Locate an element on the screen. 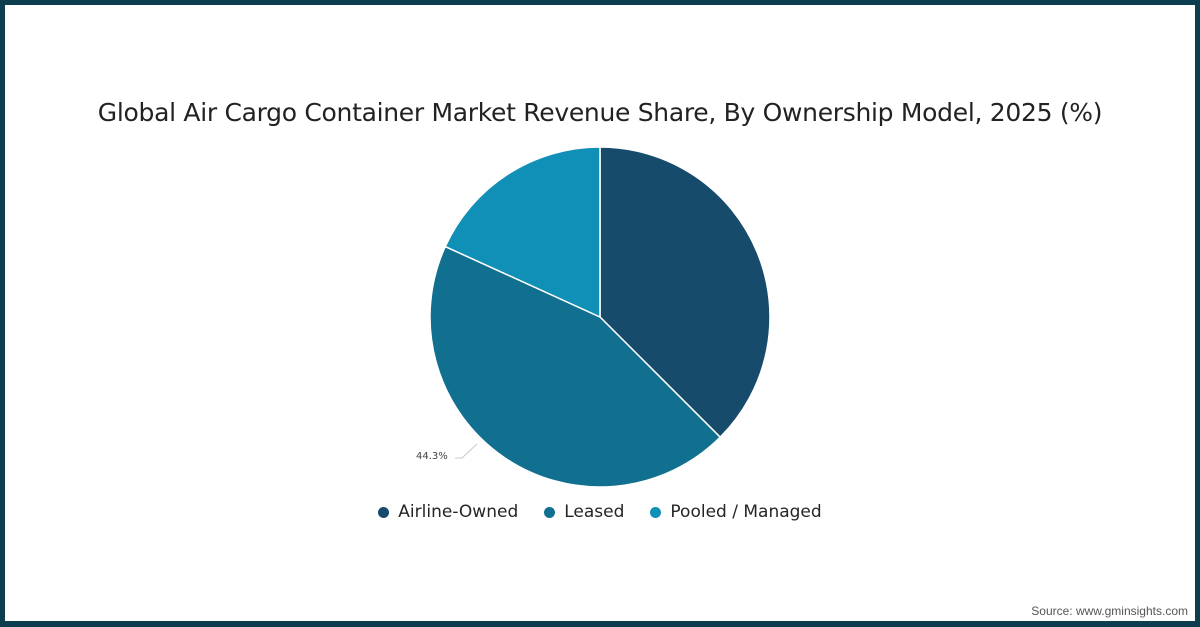  legend: Airline-Owned Leased Pooled / Managed is located at coordinates (600, 512).